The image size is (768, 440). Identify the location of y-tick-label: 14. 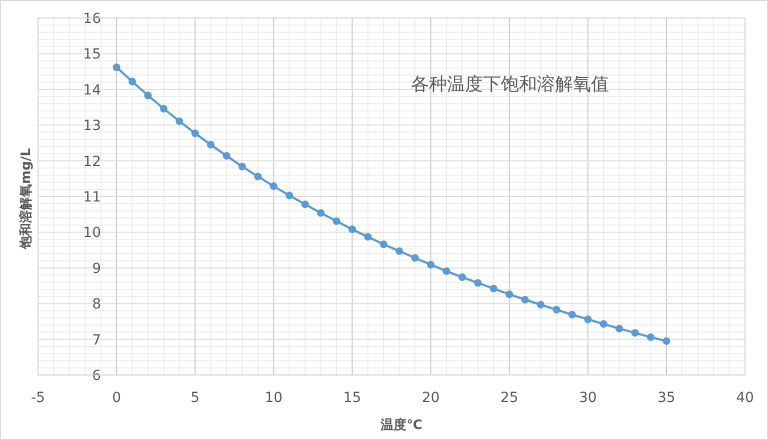
(92, 90).